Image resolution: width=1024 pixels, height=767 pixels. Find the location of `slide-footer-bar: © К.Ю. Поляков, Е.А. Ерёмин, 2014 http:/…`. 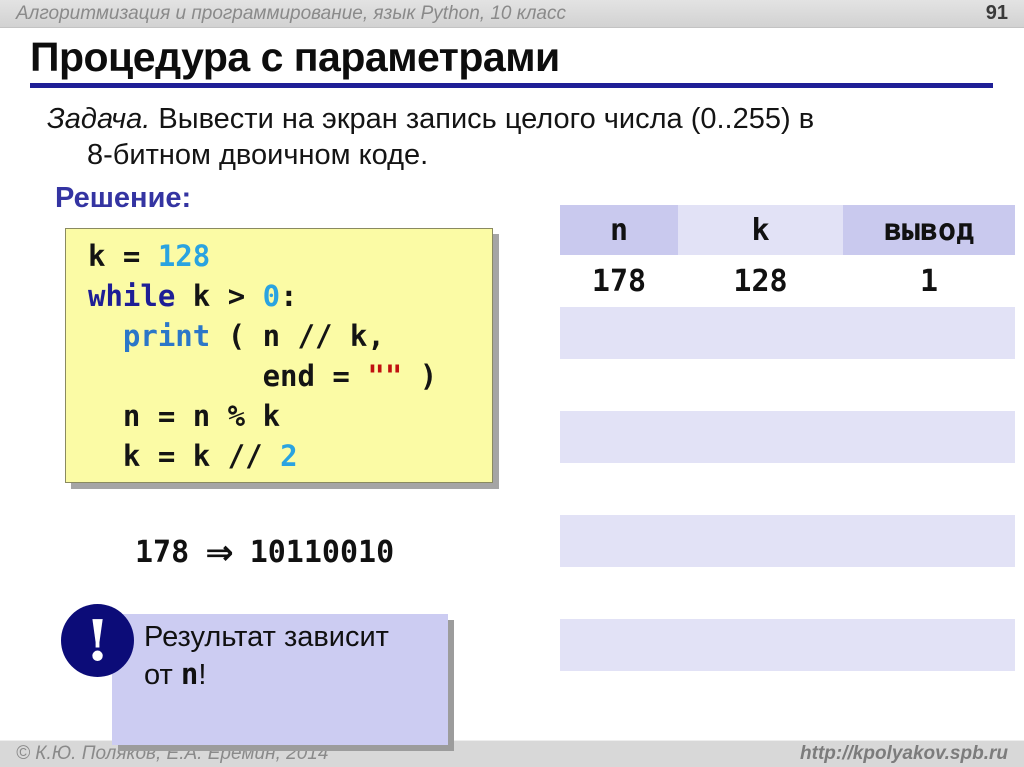

slide-footer-bar: © К.Ю. Поляков, Е.А. Ерёмин, 2014 http:/… is located at coordinates (512, 753).